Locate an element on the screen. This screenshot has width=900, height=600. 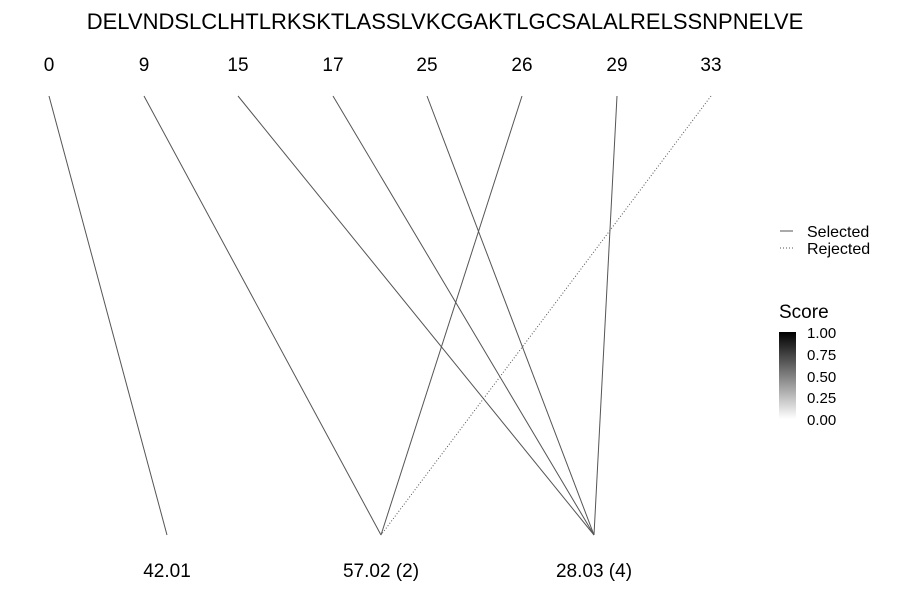
top-position-labels: 0 9 15 17 25 26 29 33 is located at coordinates (383, 65).